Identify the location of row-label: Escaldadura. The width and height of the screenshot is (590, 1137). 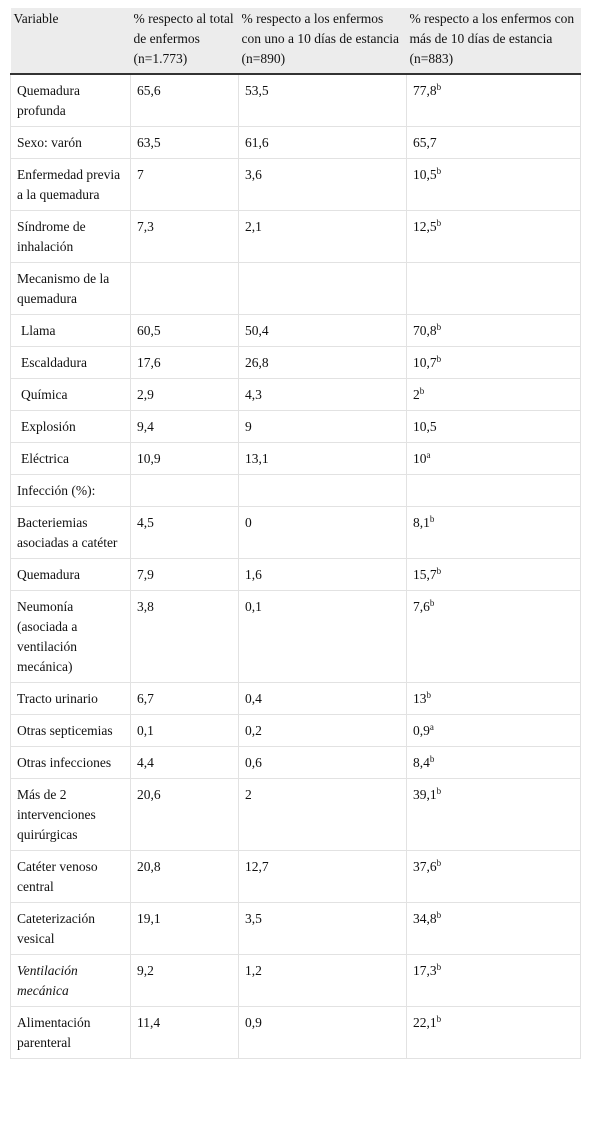
(70, 362).